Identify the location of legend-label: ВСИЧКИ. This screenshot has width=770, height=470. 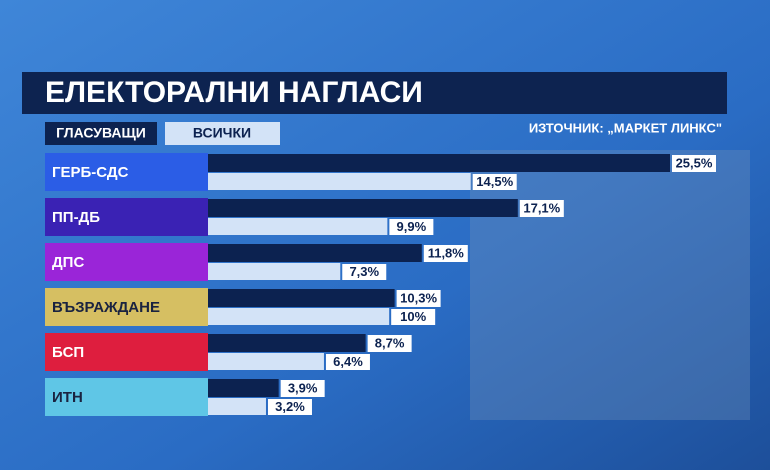
(222, 133).